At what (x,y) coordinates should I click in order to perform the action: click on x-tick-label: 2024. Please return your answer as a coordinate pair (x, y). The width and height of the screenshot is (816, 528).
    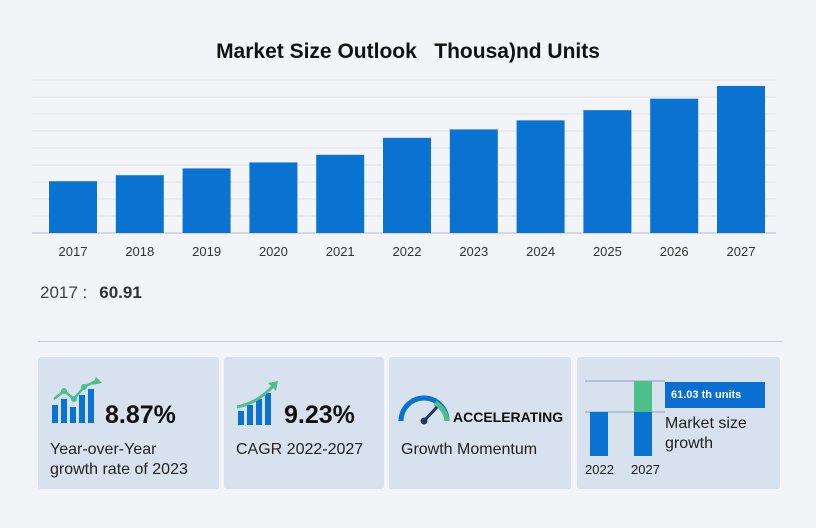
    Looking at the image, I should click on (540, 251).